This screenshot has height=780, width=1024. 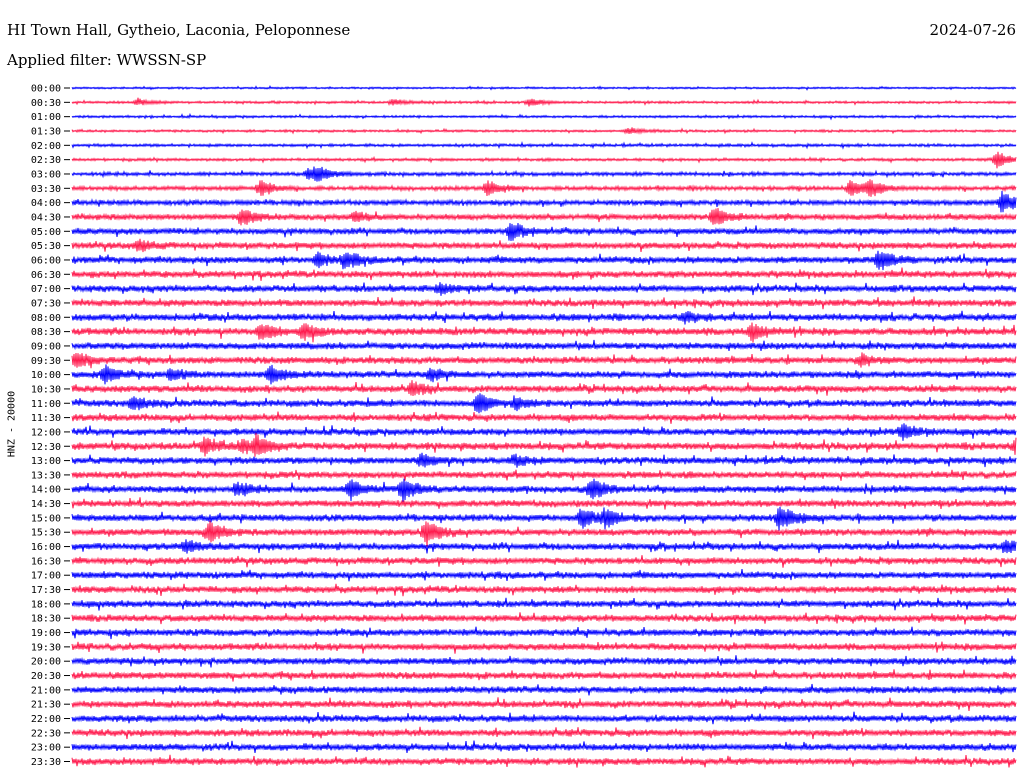 I want to click on row-time-label: 20:30, so click(x=46, y=676).